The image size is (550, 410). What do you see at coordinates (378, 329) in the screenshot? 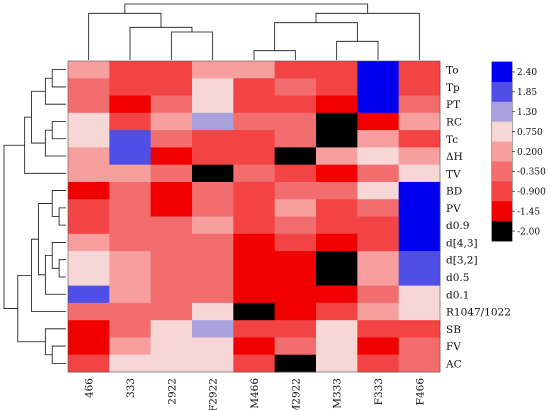
I see `heatmap-cell-sb-f333` at bounding box center [378, 329].